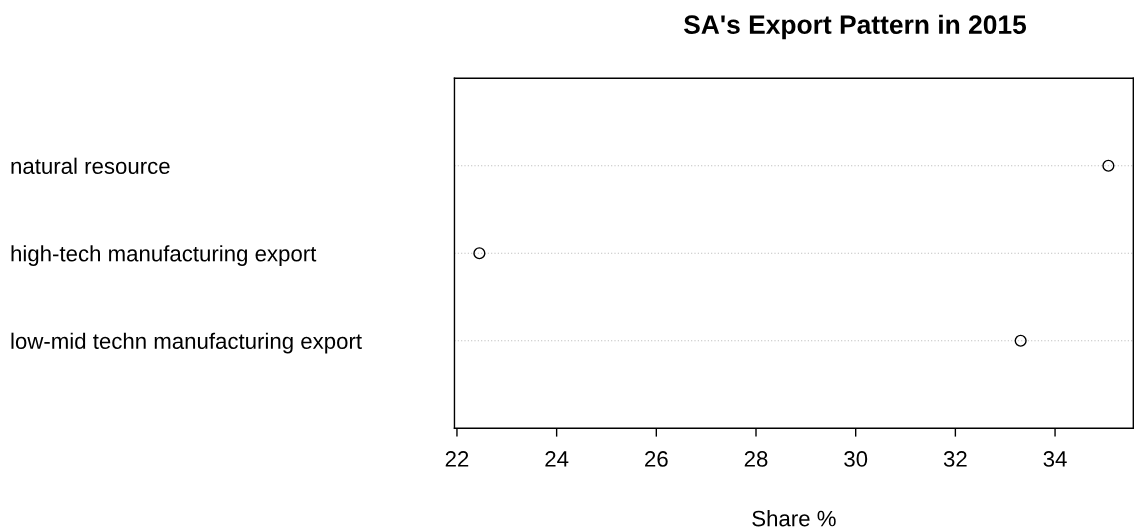  What do you see at coordinates (557, 459) in the screenshot?
I see `x-tick-label: 24` at bounding box center [557, 459].